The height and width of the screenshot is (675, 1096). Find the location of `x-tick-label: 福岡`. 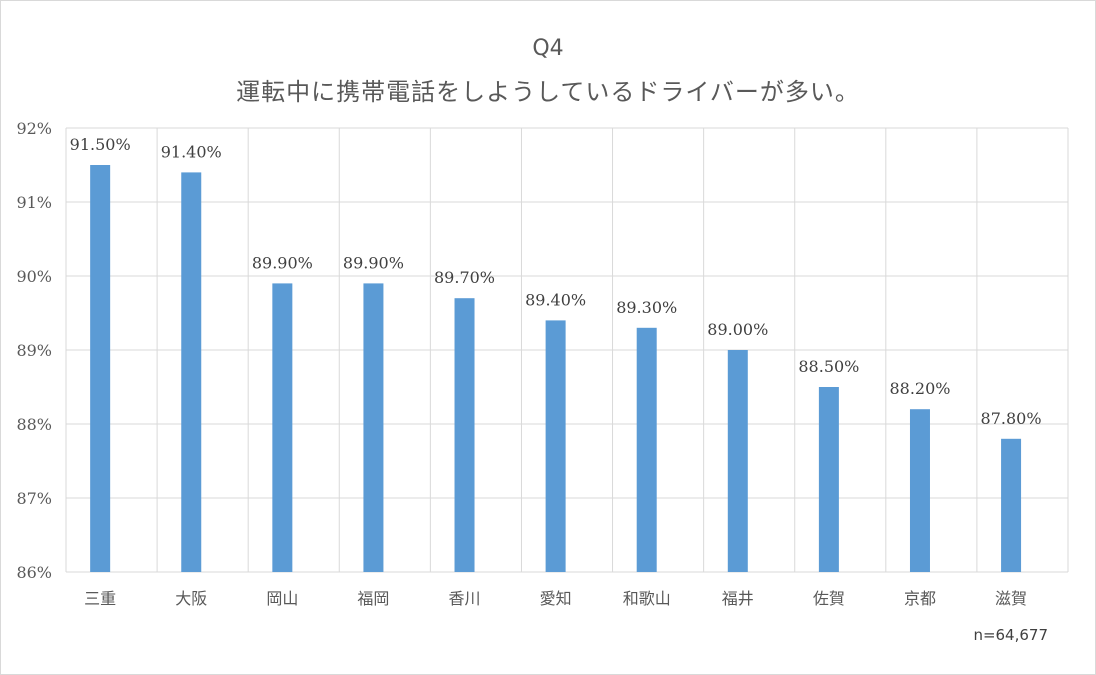

x-tick-label: 福岡 is located at coordinates (373, 598).